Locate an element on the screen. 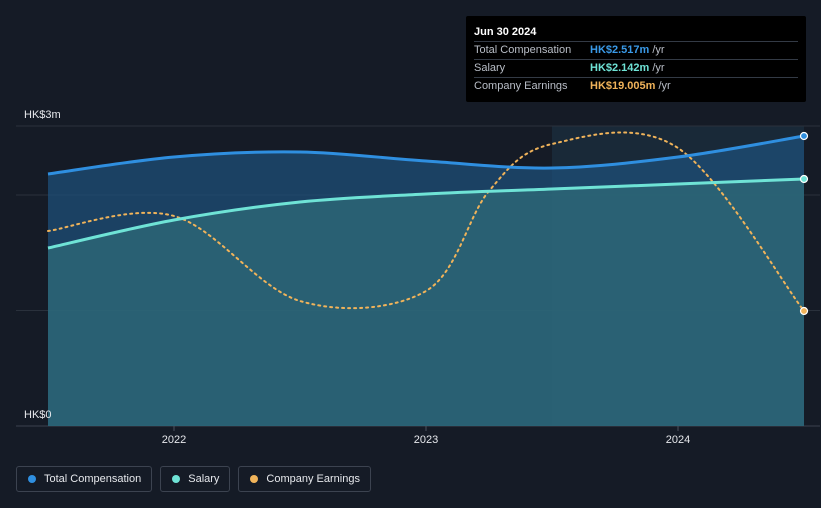  legend-item-company-earnings: Company Earnings is located at coordinates (304, 479).